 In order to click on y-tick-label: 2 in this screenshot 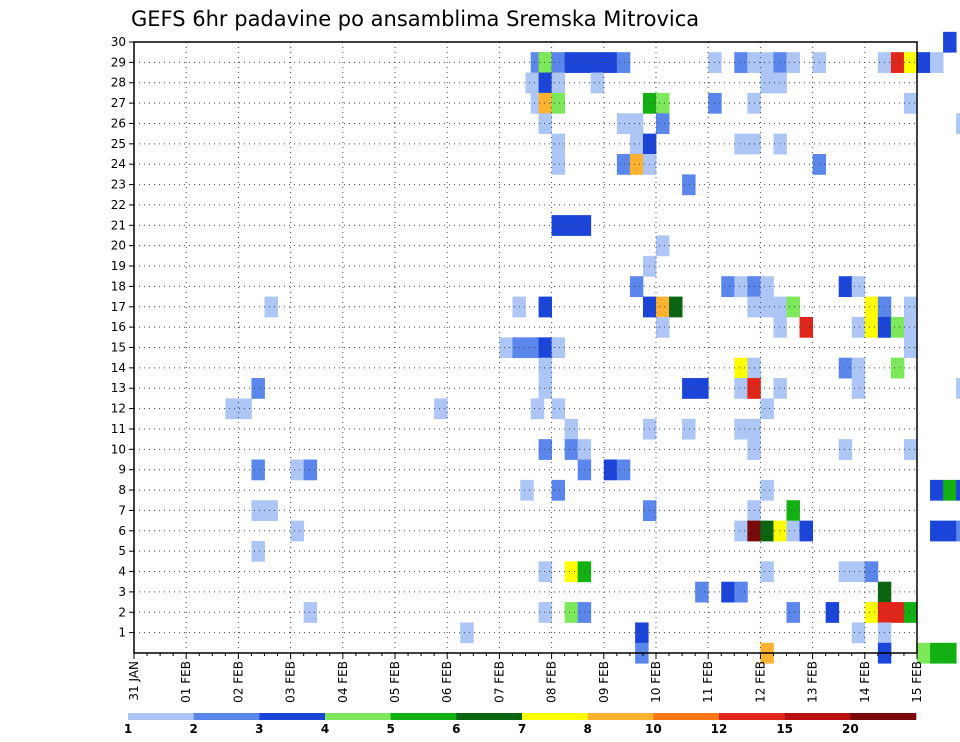, I will do `click(122, 612)`.